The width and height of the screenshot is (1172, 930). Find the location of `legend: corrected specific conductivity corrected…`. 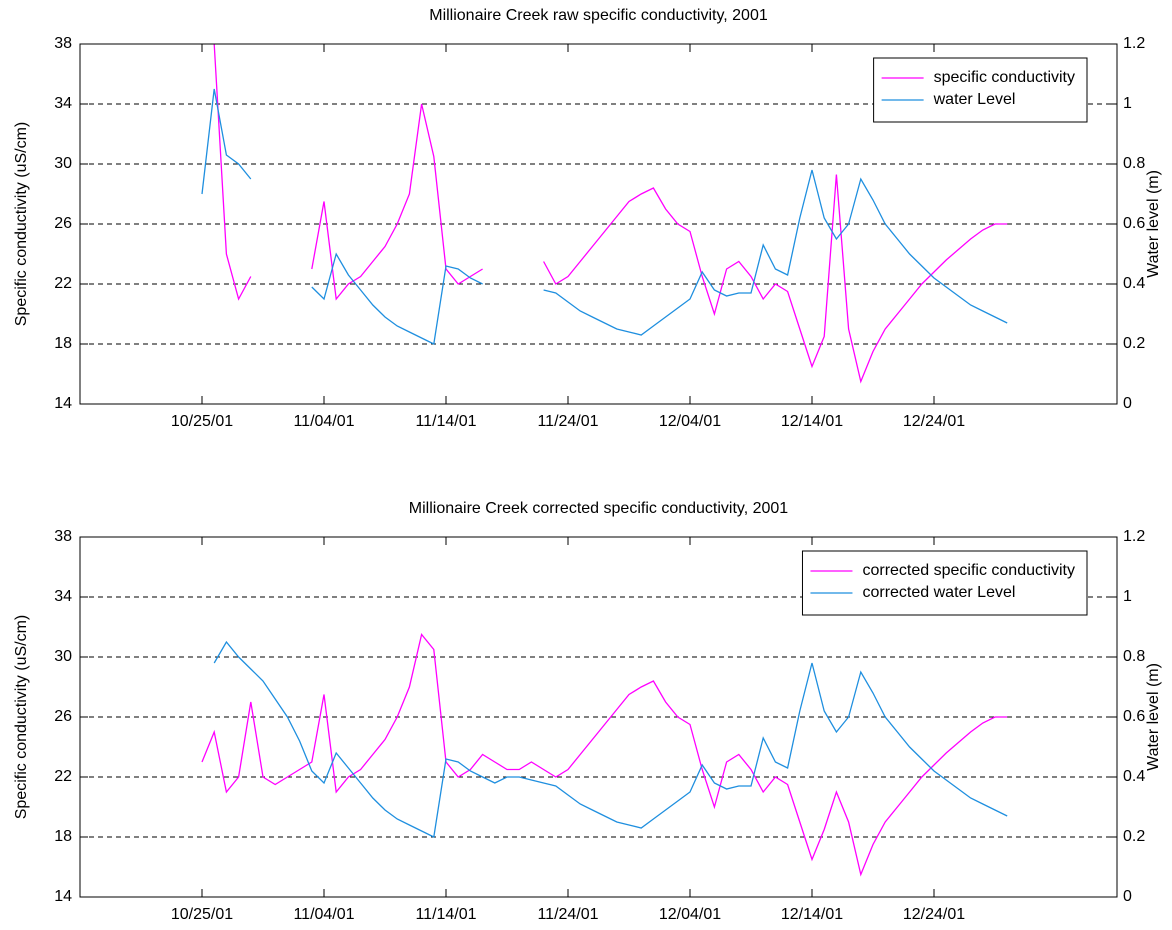

legend: corrected specific conductivity corrected… is located at coordinates (944, 583).